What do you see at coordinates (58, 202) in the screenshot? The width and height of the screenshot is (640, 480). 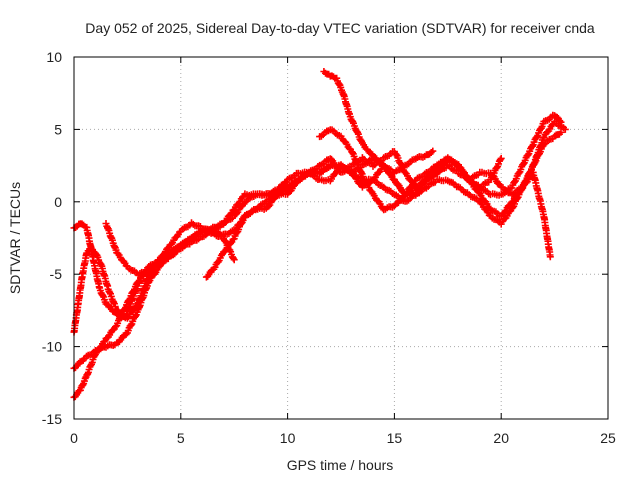 I see `y-tick-label: 0` at bounding box center [58, 202].